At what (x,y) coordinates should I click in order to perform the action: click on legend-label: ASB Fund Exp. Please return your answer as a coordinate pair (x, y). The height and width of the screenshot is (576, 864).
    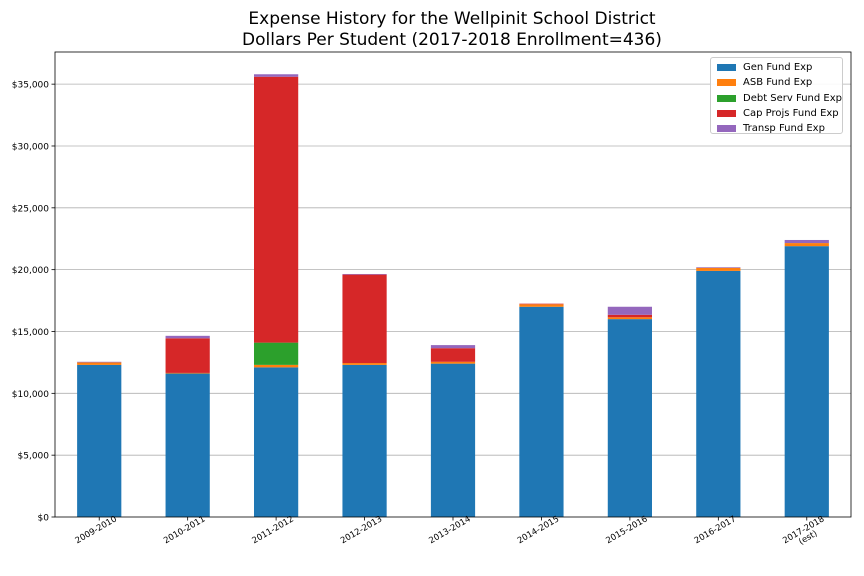
    Looking at the image, I should click on (778, 83).